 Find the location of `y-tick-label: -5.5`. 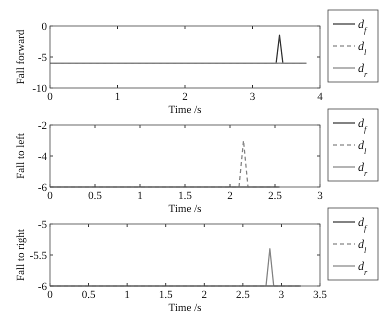

y-tick-label: -5.5 is located at coordinates (39, 256).